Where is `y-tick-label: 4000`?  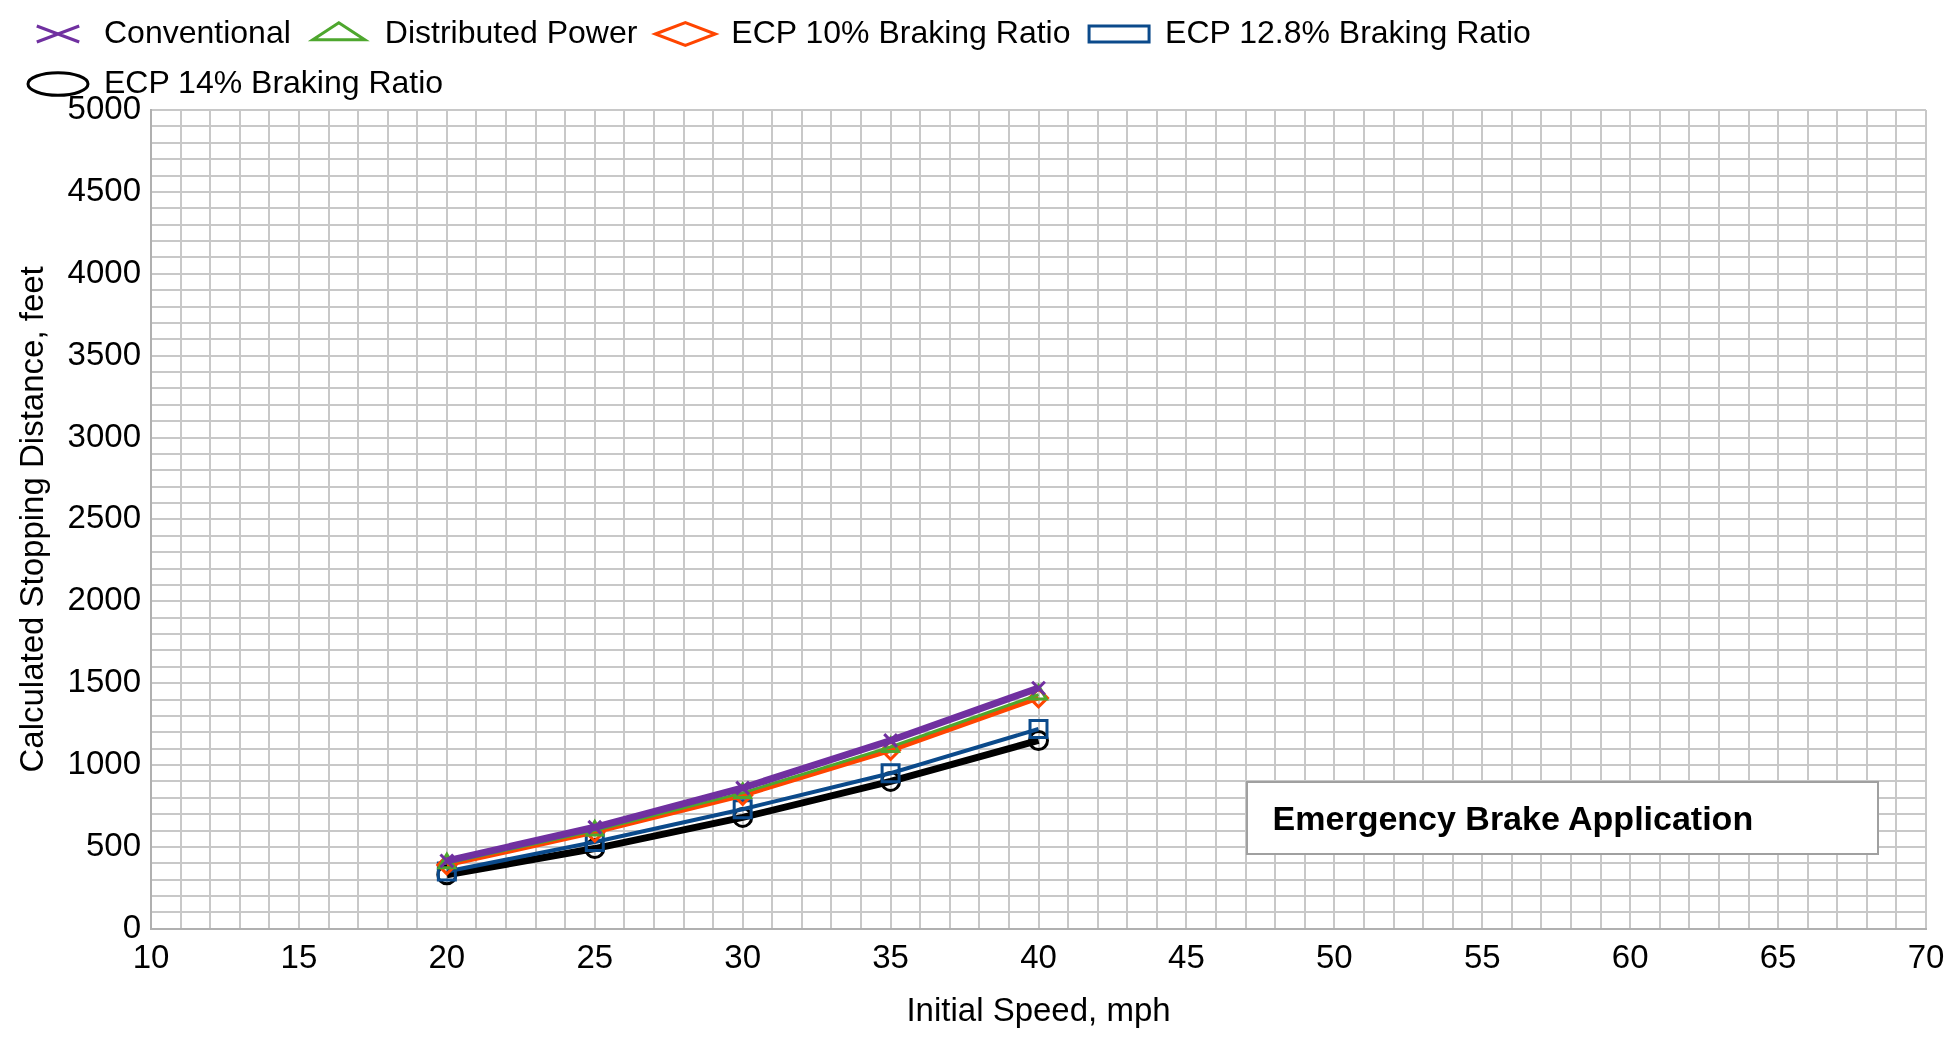
y-tick-label: 4000 is located at coordinates (104, 271).